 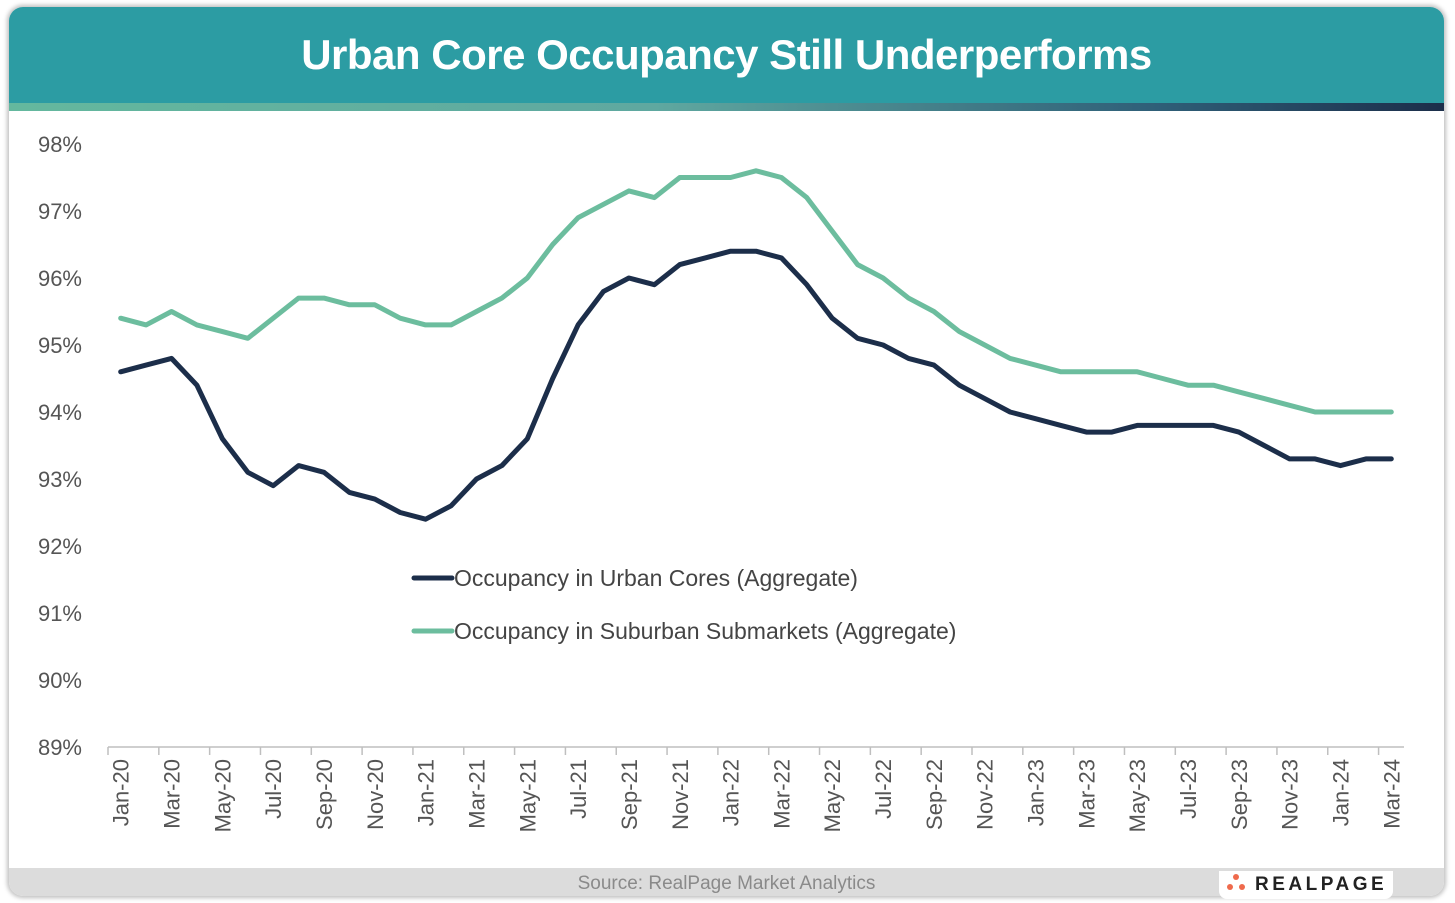 I want to click on x-tick-label: Mar-23, so click(x=1086, y=794).